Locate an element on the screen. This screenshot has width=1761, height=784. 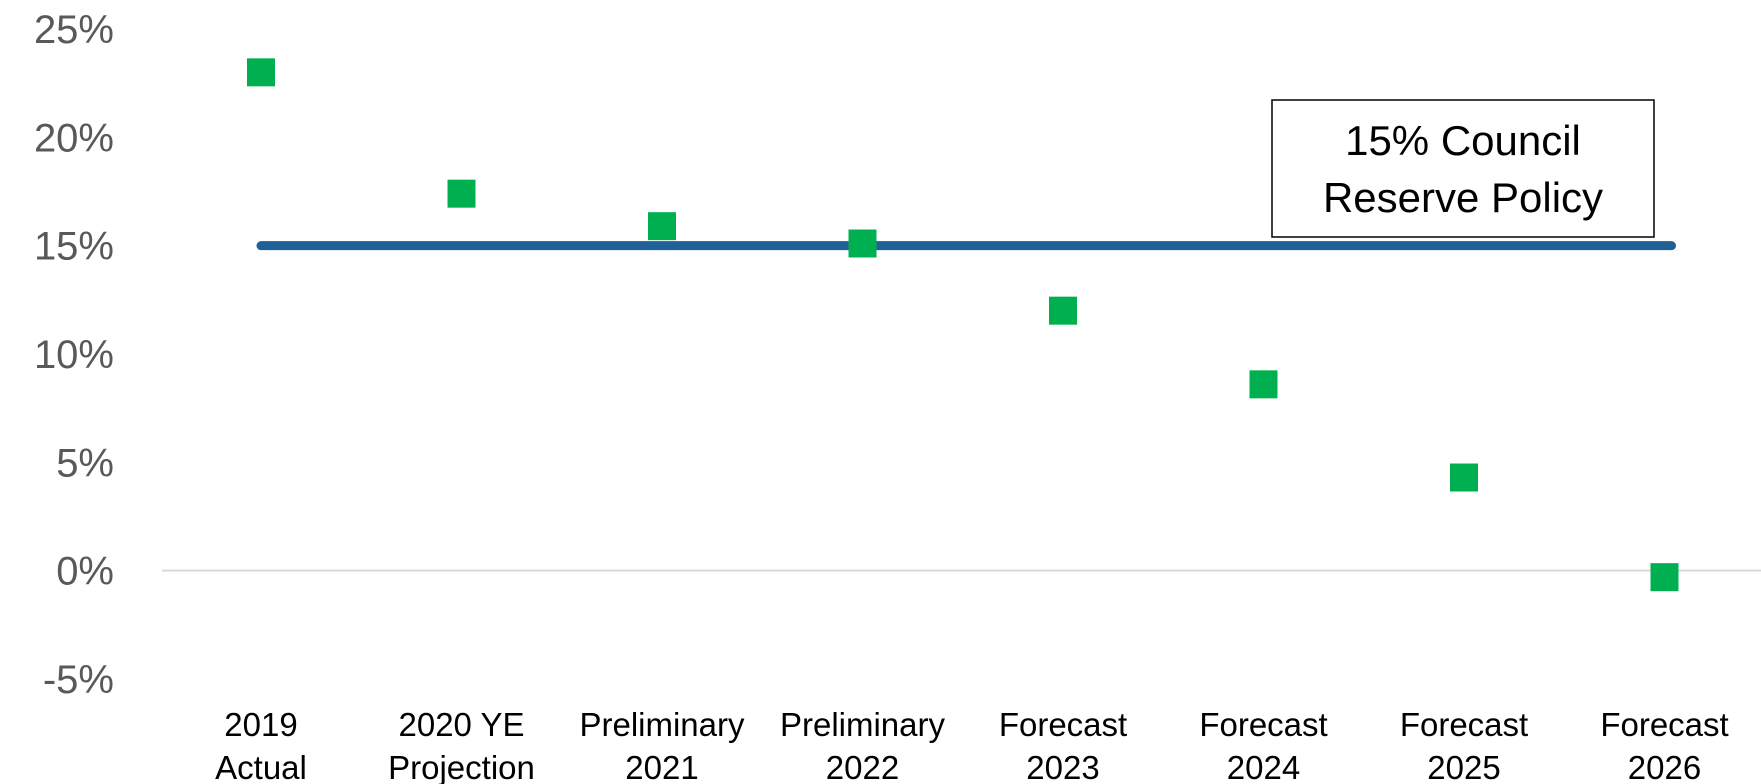
annotation-box is located at coordinates (1463, 168).